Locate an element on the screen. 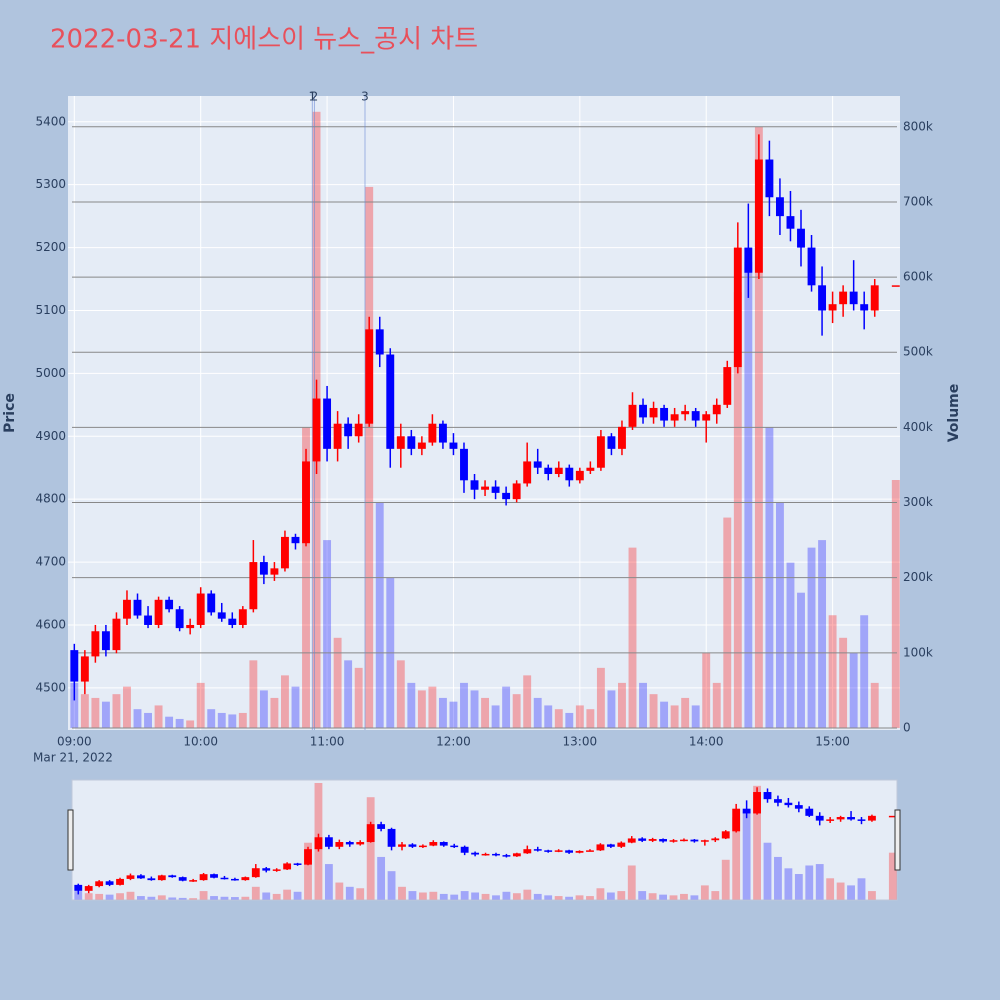  y2-axis-title: Volume is located at coordinates (954, 413).